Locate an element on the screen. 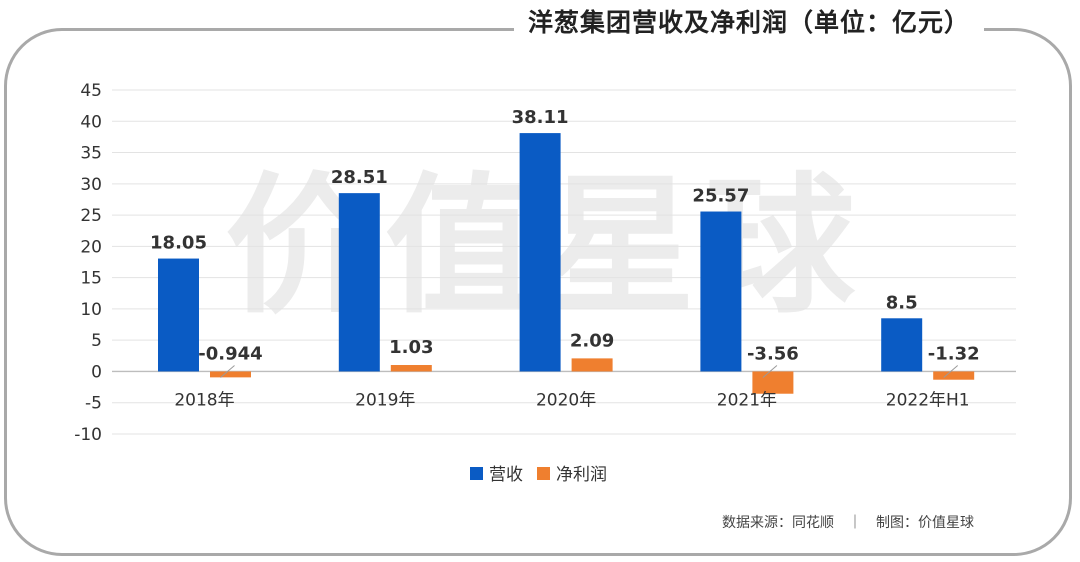 Image resolution: width=1080 pixels, height=562 pixels. y-tick-label: 15 is located at coordinates (91, 279).